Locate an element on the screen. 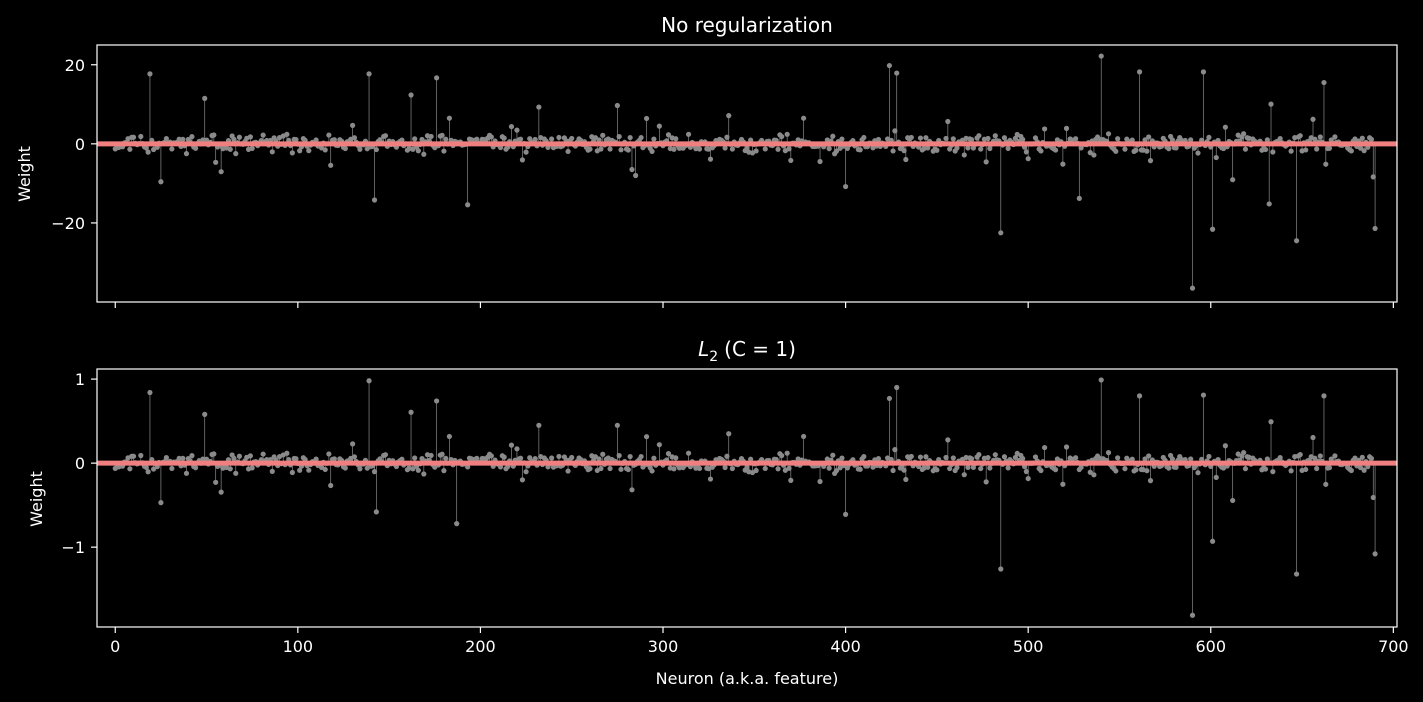  y-tick-label: 1 is located at coordinates (80, 379).